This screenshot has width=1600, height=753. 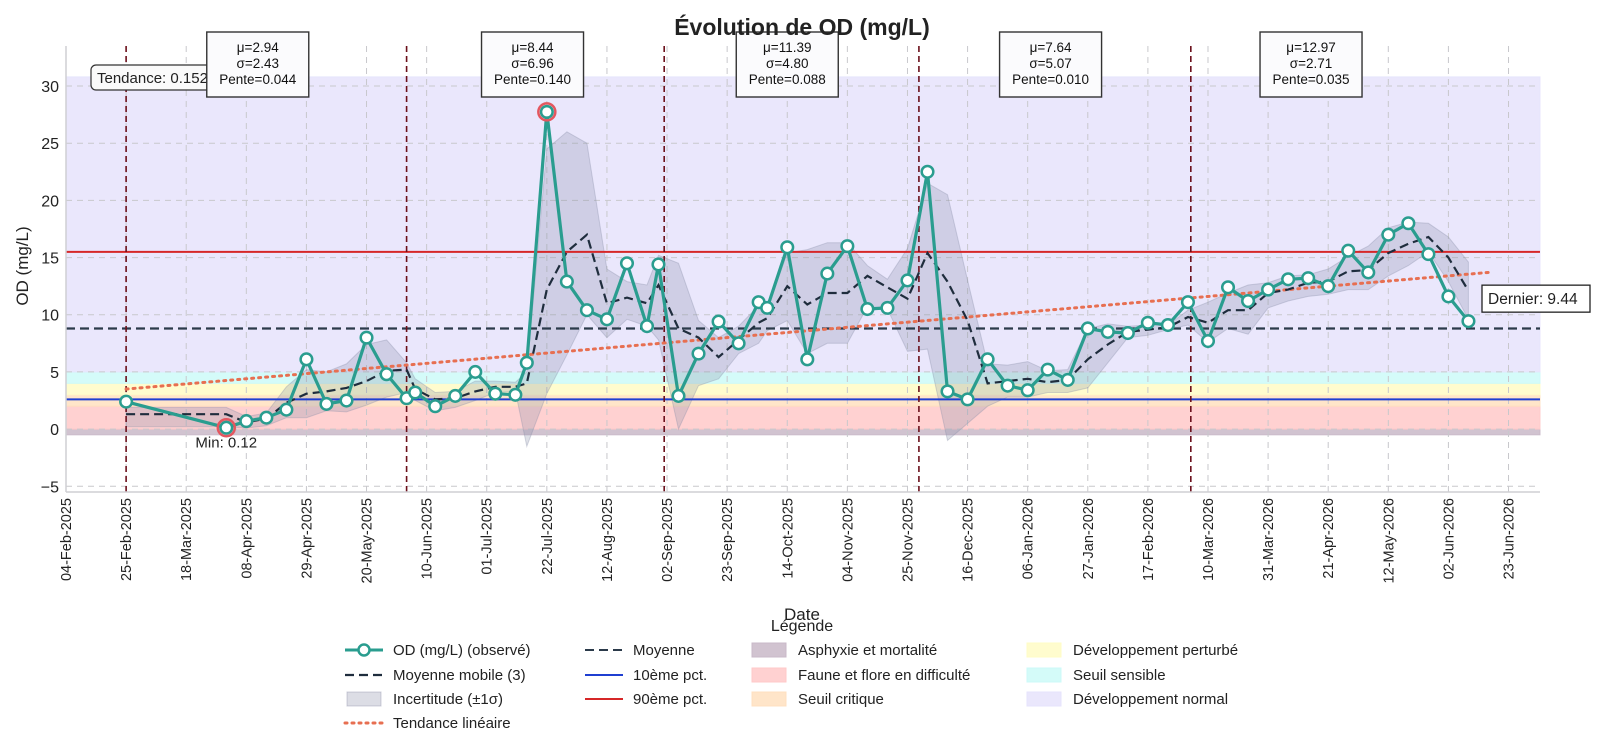 I want to click on last-value-box, so click(x=1536, y=298).